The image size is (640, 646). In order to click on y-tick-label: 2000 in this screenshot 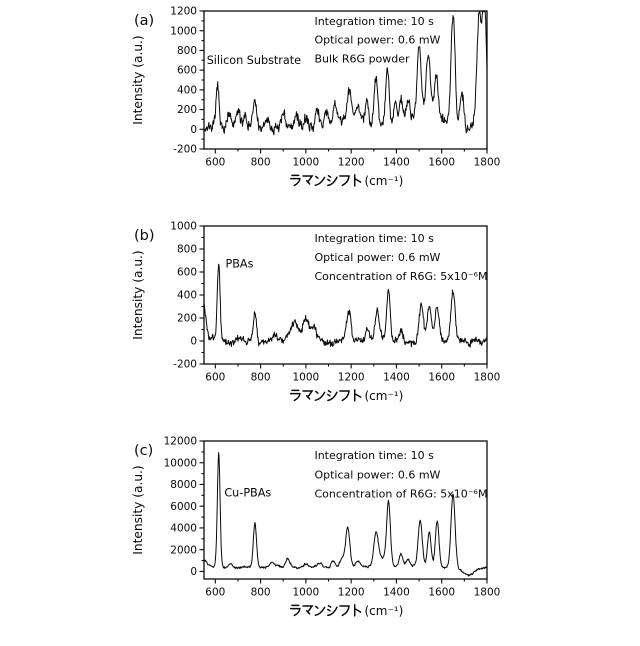, I will do `click(183, 550)`.